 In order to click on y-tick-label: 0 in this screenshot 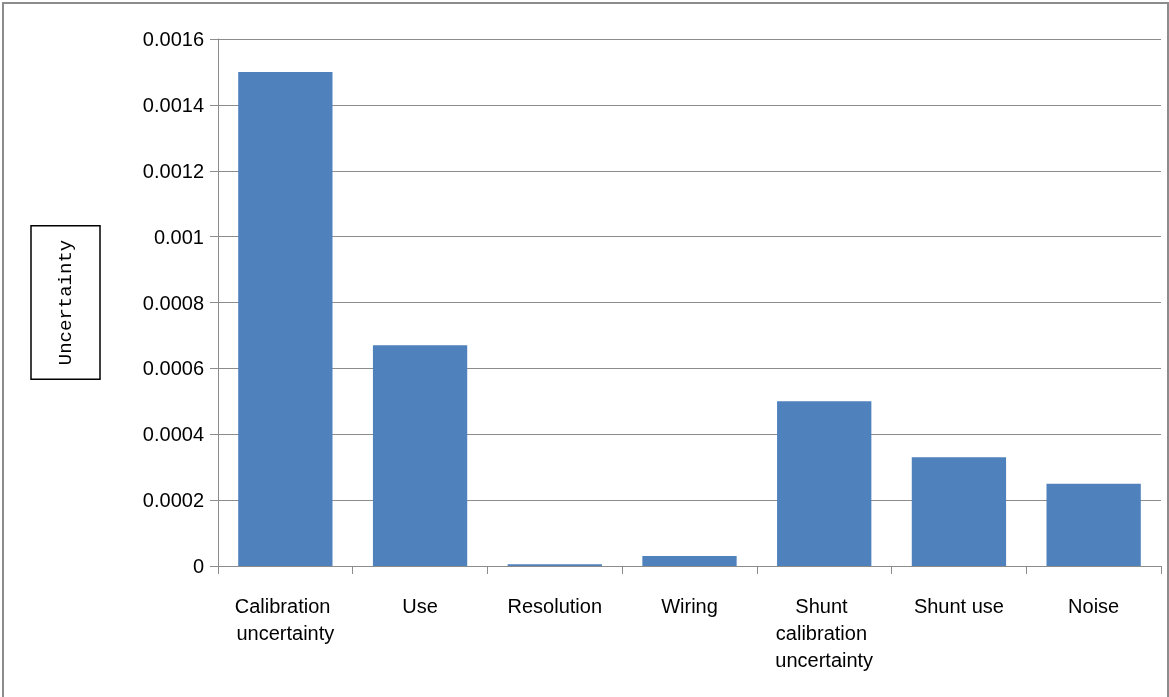, I will do `click(198, 566)`.